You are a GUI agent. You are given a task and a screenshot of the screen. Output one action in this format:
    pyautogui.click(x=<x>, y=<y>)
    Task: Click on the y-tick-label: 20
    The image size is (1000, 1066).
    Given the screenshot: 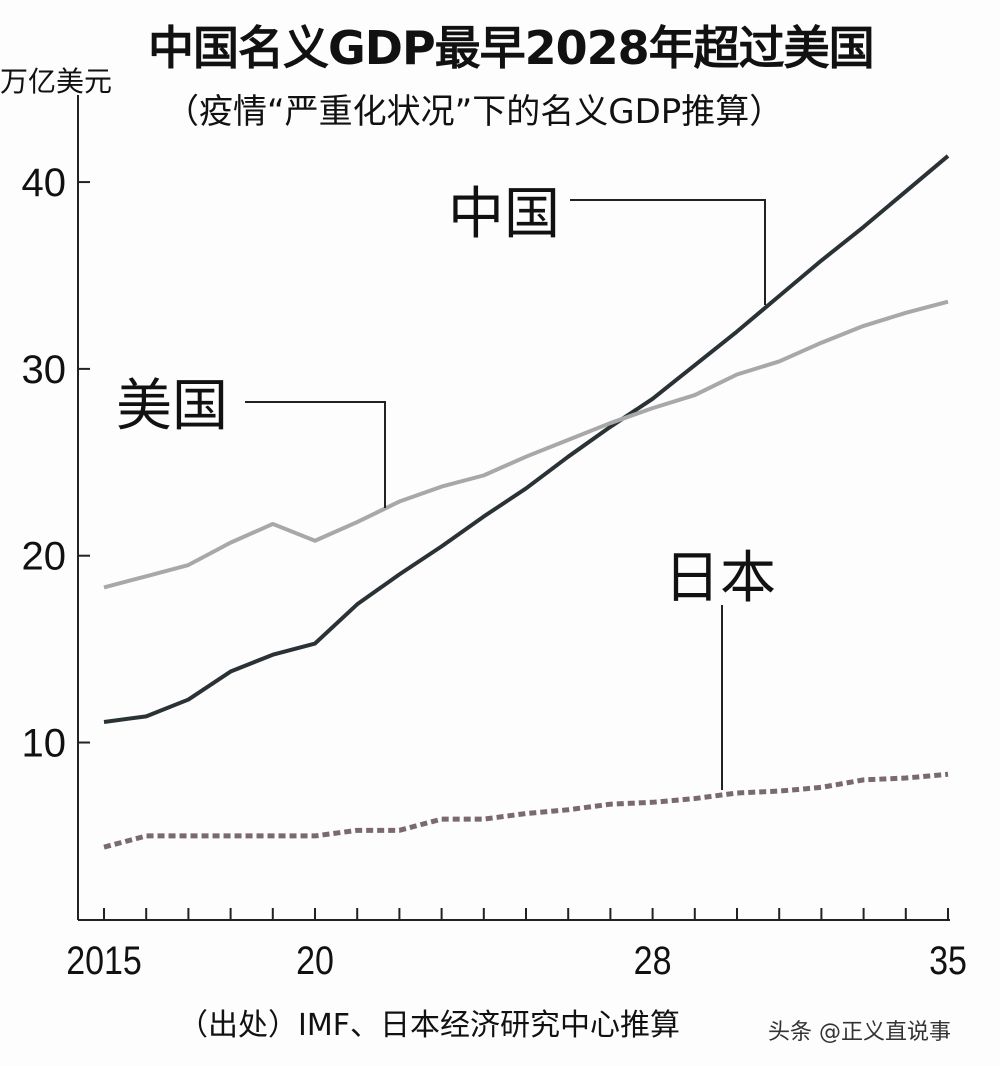 What is the action you would take?
    pyautogui.click(x=44, y=557)
    